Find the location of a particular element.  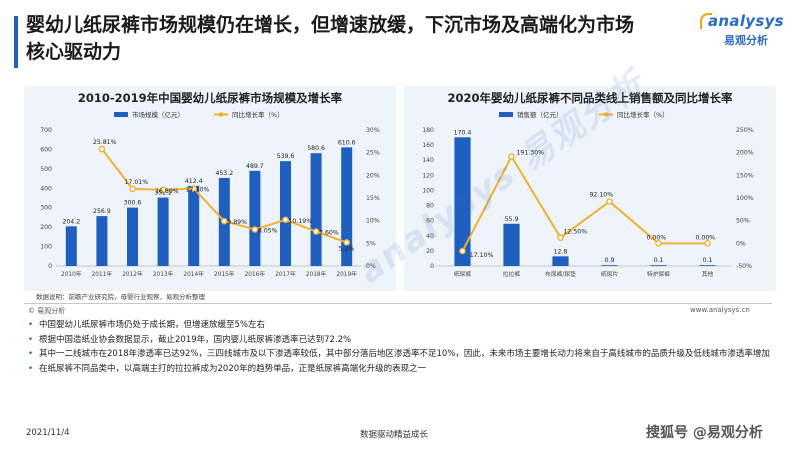

y-left-tick: 160 is located at coordinates (428, 145).